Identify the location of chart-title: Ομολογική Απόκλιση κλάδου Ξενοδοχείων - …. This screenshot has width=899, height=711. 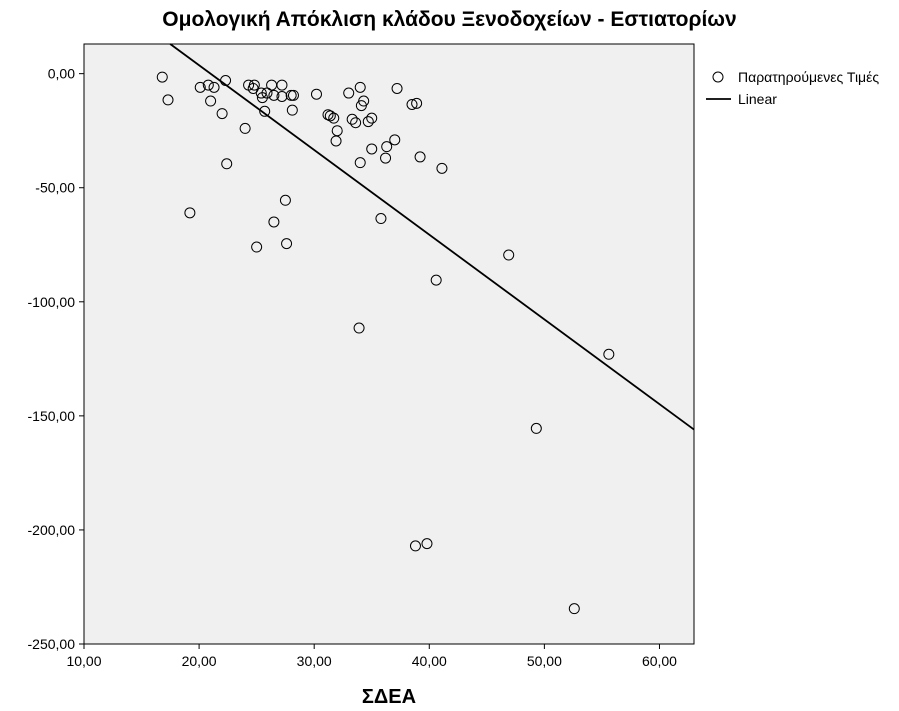
(449, 19).